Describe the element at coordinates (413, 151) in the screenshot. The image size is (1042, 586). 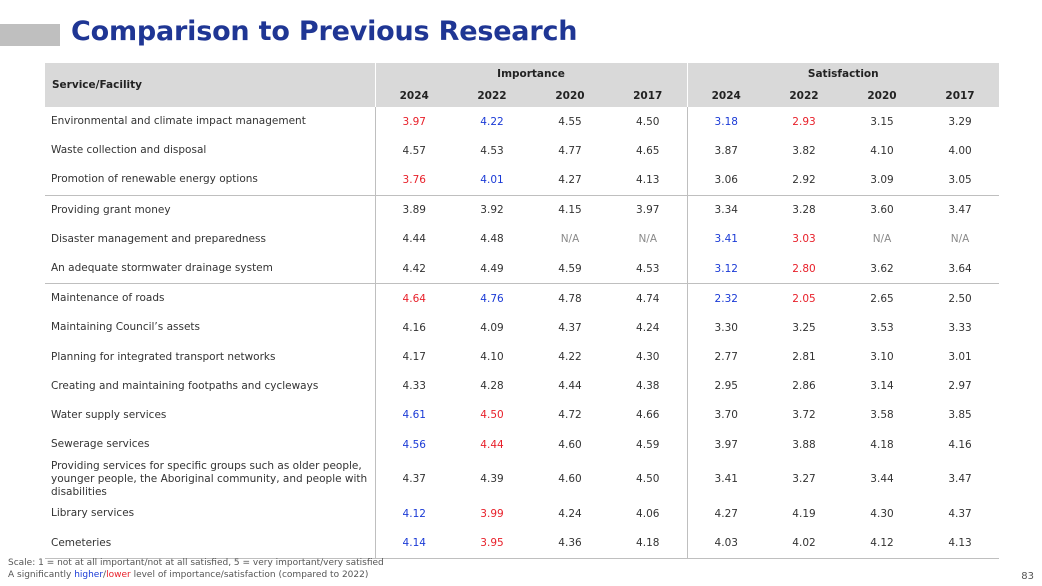
I see `importance-cell: 4.57` at that location.